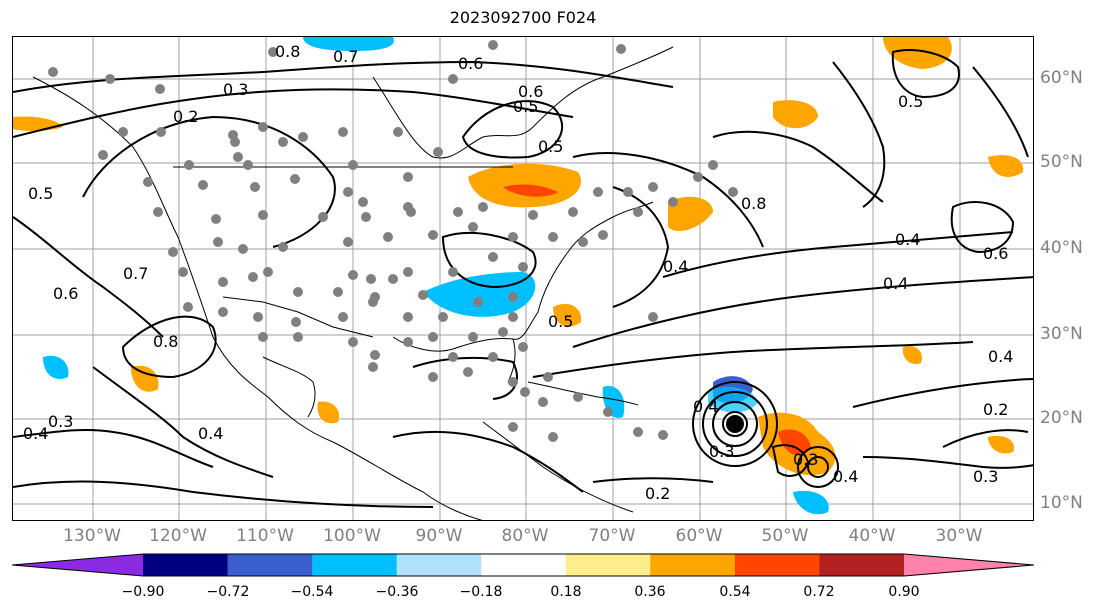 The height and width of the screenshot is (613, 1102). I want to click on colorbar-tick-label: −0.72, so click(228, 592).